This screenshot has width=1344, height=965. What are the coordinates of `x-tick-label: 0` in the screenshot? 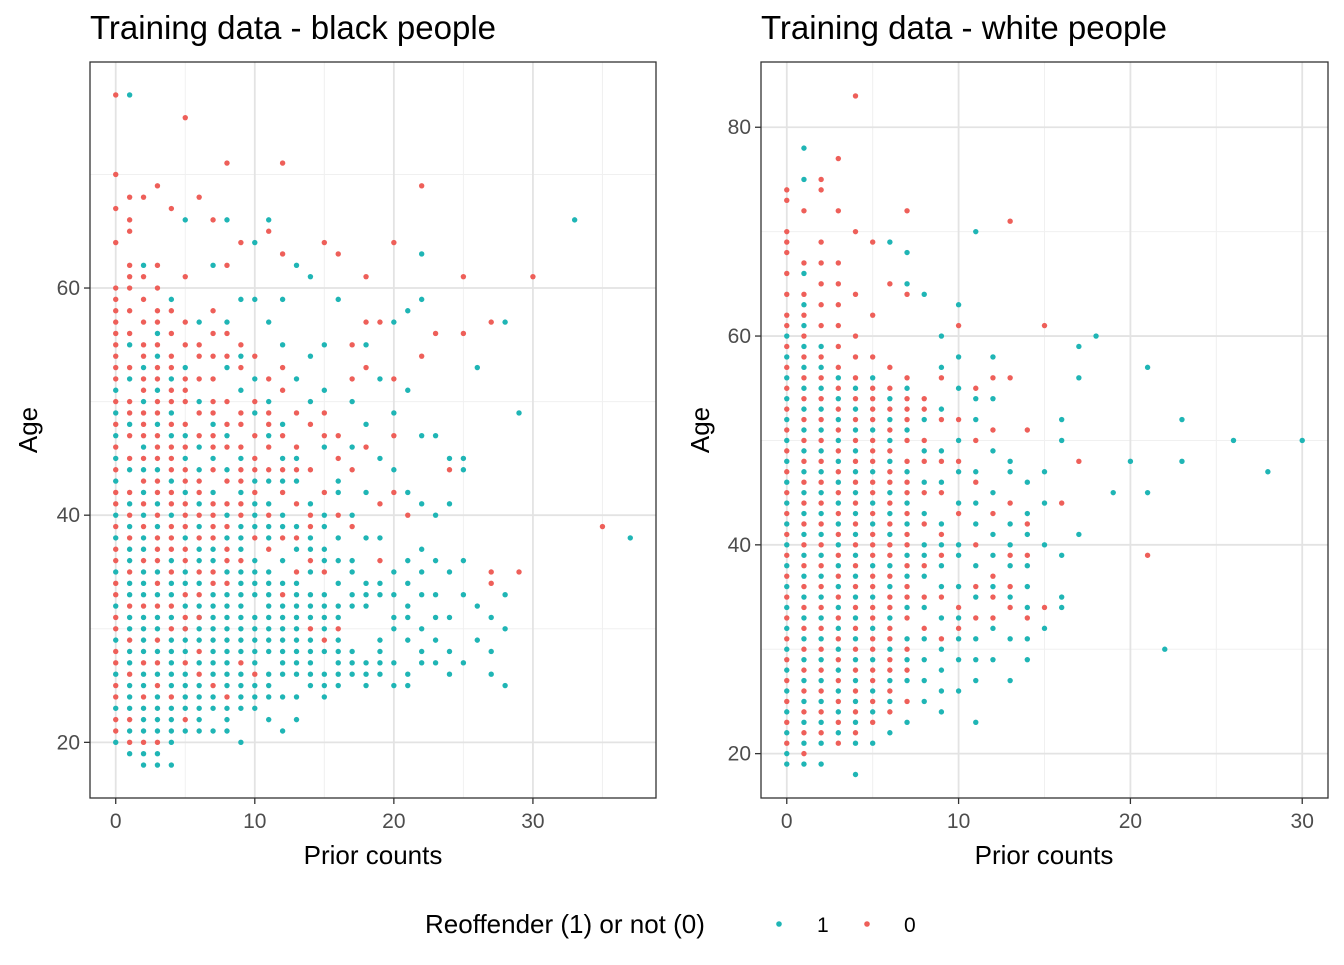 It's located at (116, 821).